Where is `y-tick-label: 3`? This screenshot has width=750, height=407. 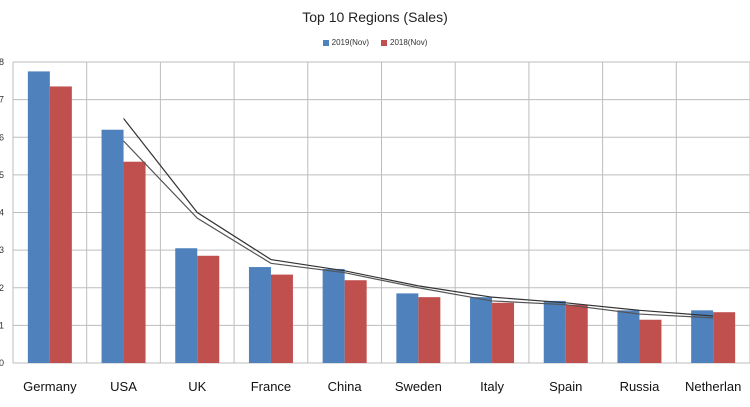
y-tick-label: 3 is located at coordinates (2, 250).